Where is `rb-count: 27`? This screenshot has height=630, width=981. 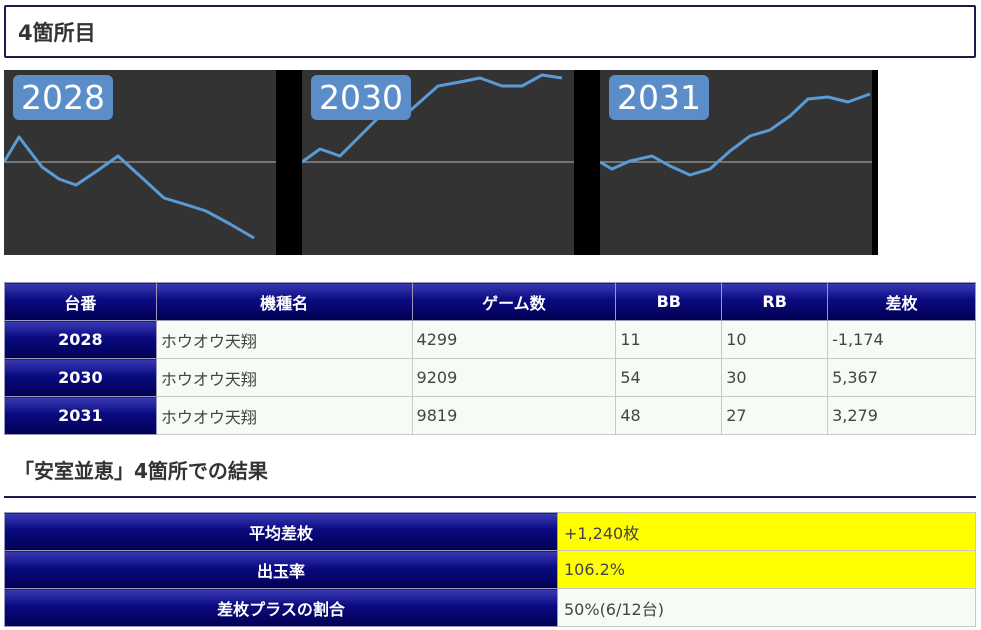 rb-count: 27 is located at coordinates (775, 415).